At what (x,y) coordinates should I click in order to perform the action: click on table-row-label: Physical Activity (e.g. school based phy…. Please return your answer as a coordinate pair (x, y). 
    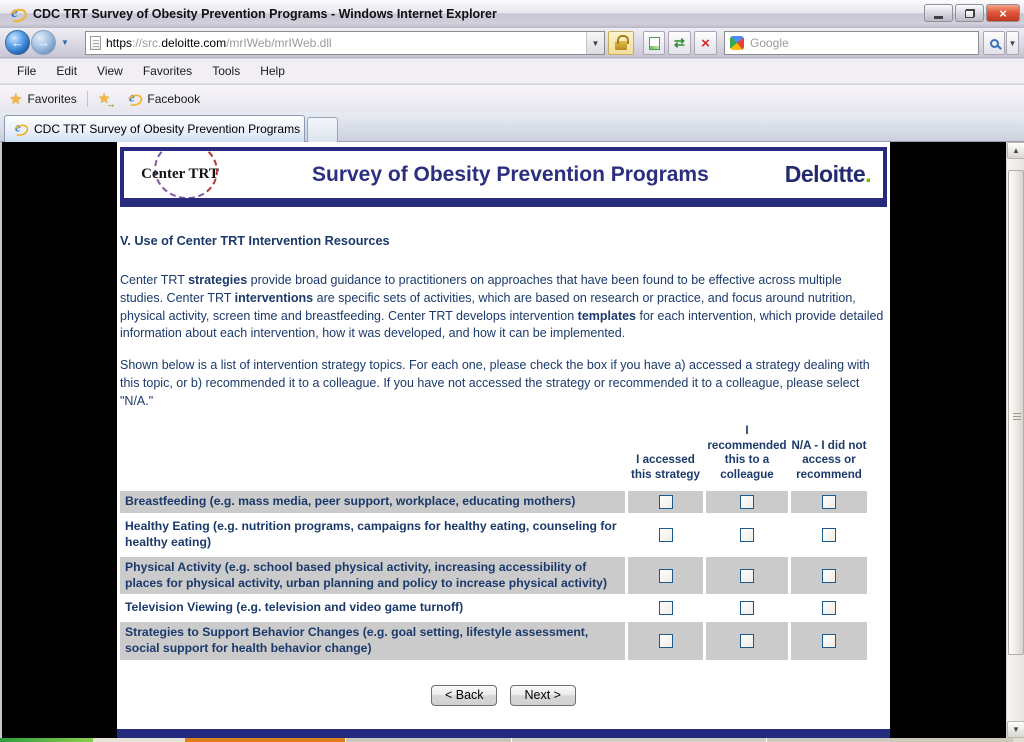
    Looking at the image, I should click on (372, 575).